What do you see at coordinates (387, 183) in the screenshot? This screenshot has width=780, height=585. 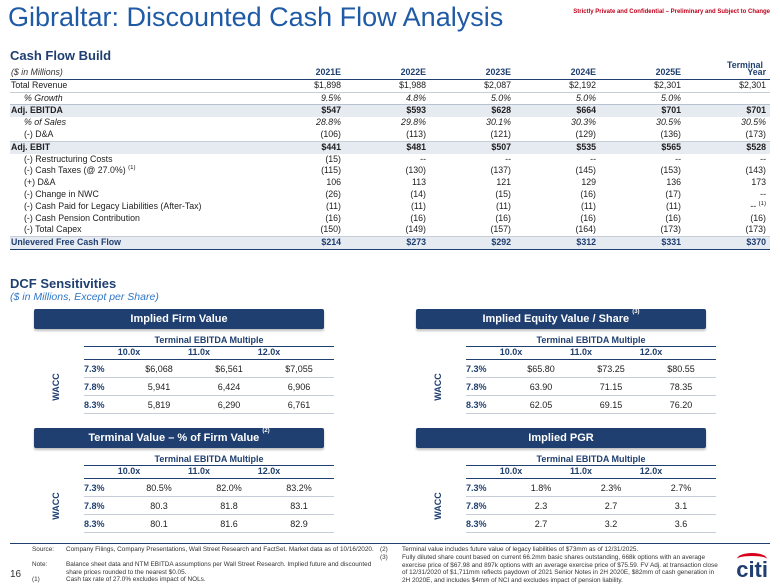 I see `table-cell: 113` at bounding box center [387, 183].